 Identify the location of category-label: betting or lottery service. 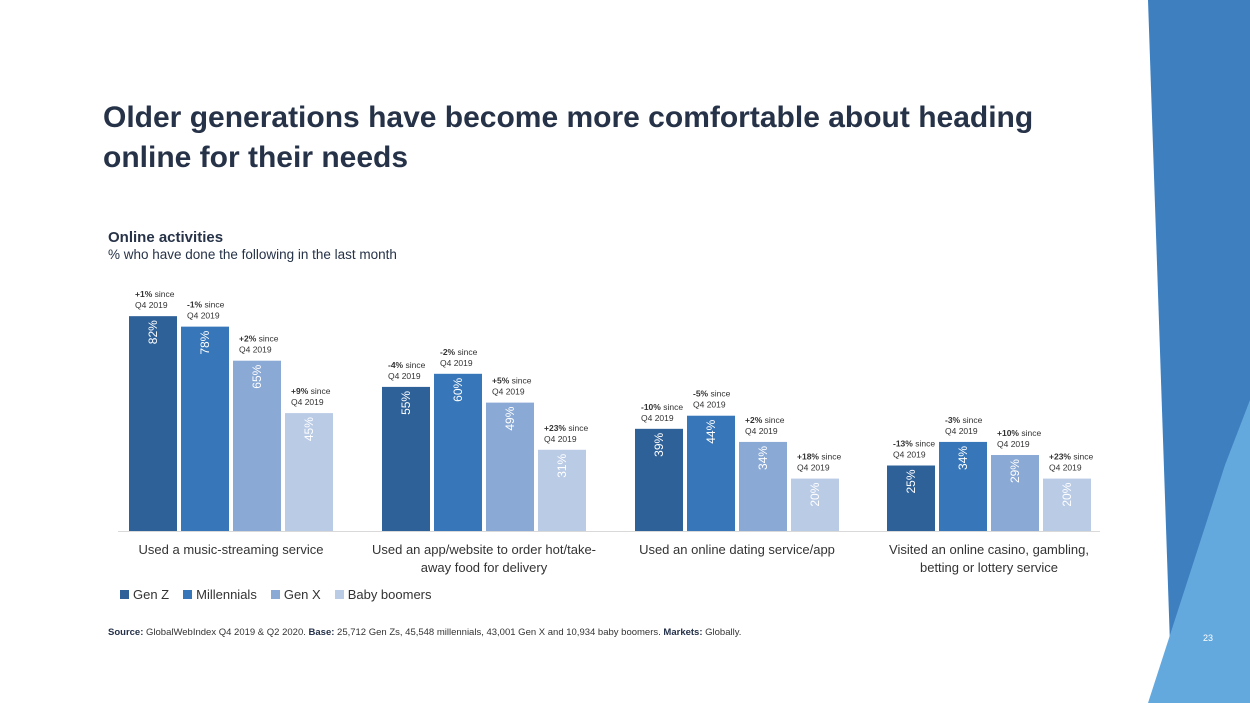
(989, 567).